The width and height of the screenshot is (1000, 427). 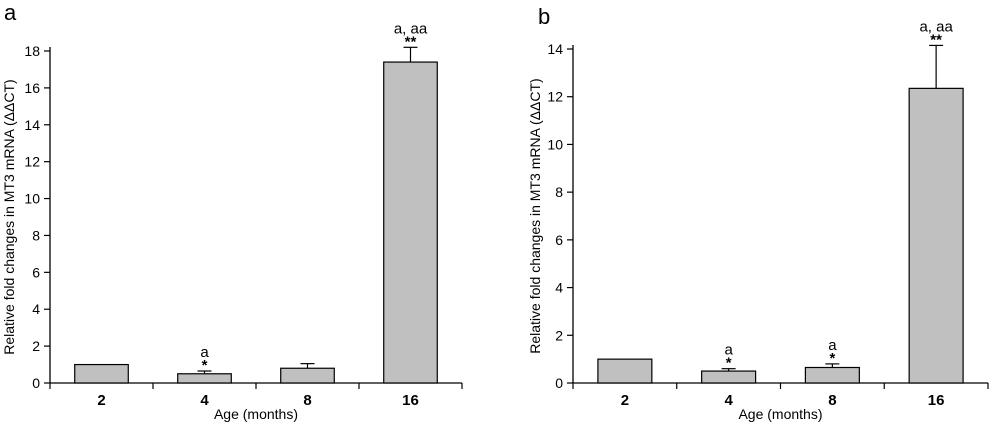 What do you see at coordinates (32, 51) in the screenshot?
I see `y-tick-label: 18` at bounding box center [32, 51].